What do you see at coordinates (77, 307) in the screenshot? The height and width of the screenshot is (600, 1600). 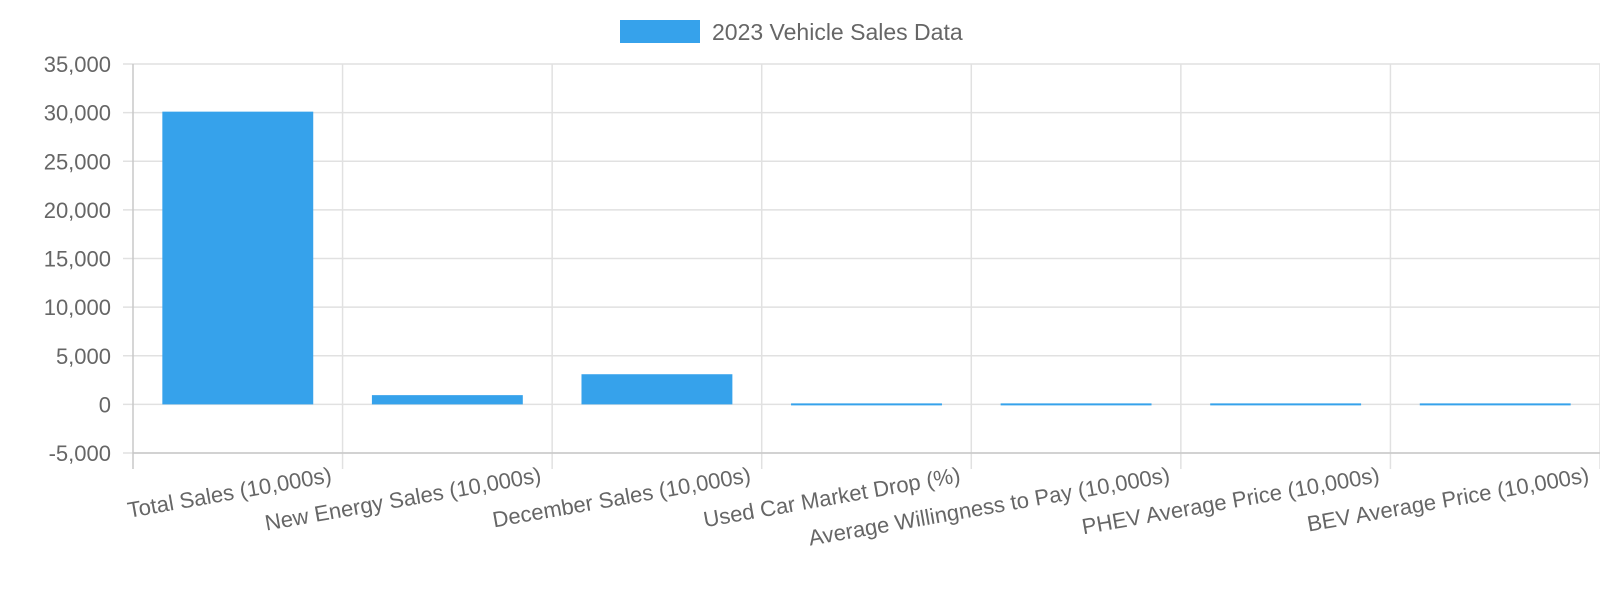 I see `y-tick-label: 10,000` at bounding box center [77, 307].